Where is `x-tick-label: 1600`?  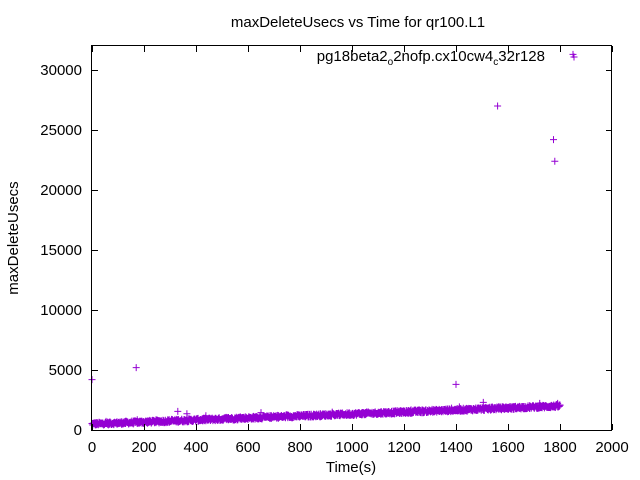
x-tick-label: 1600 is located at coordinates (507, 447).